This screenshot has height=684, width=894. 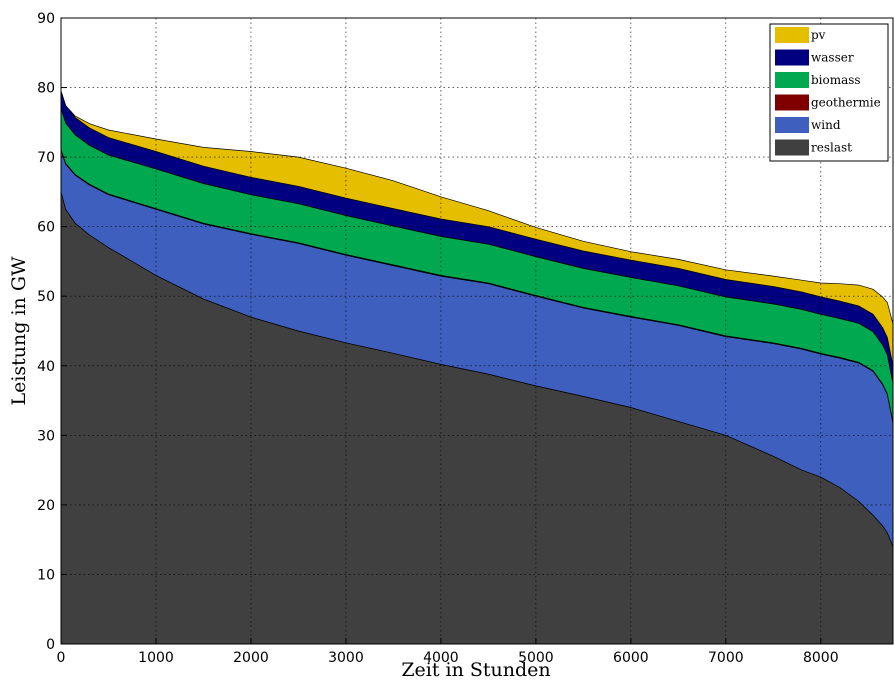 I want to click on y-tick-label: 80, so click(x=46, y=89).